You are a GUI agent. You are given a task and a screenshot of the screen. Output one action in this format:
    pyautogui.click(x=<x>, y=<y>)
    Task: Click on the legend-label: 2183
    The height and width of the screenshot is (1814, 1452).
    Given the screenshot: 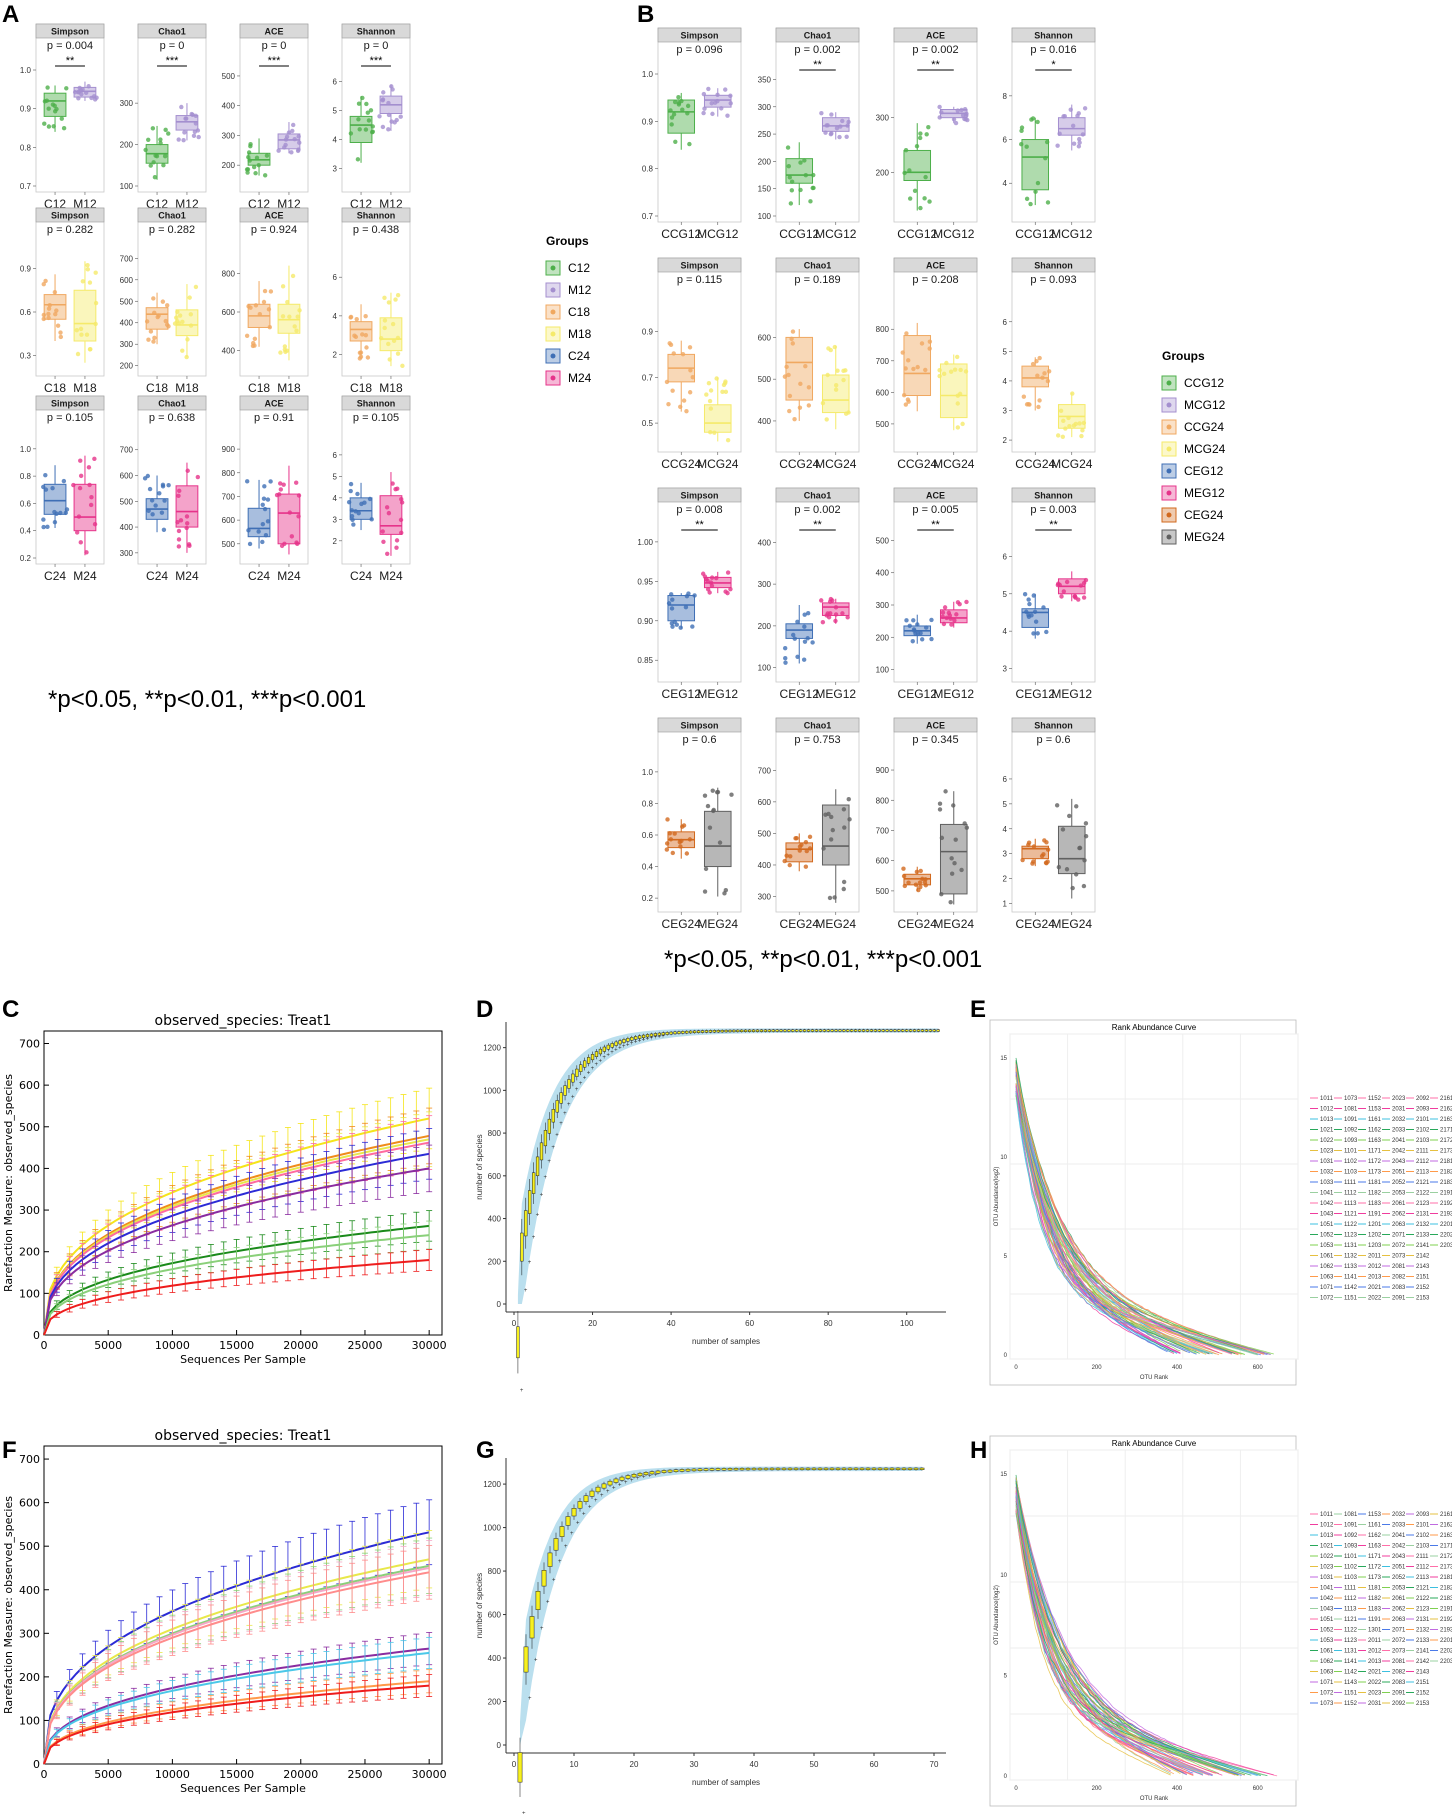 What is the action you would take?
    pyautogui.click(x=1446, y=1183)
    